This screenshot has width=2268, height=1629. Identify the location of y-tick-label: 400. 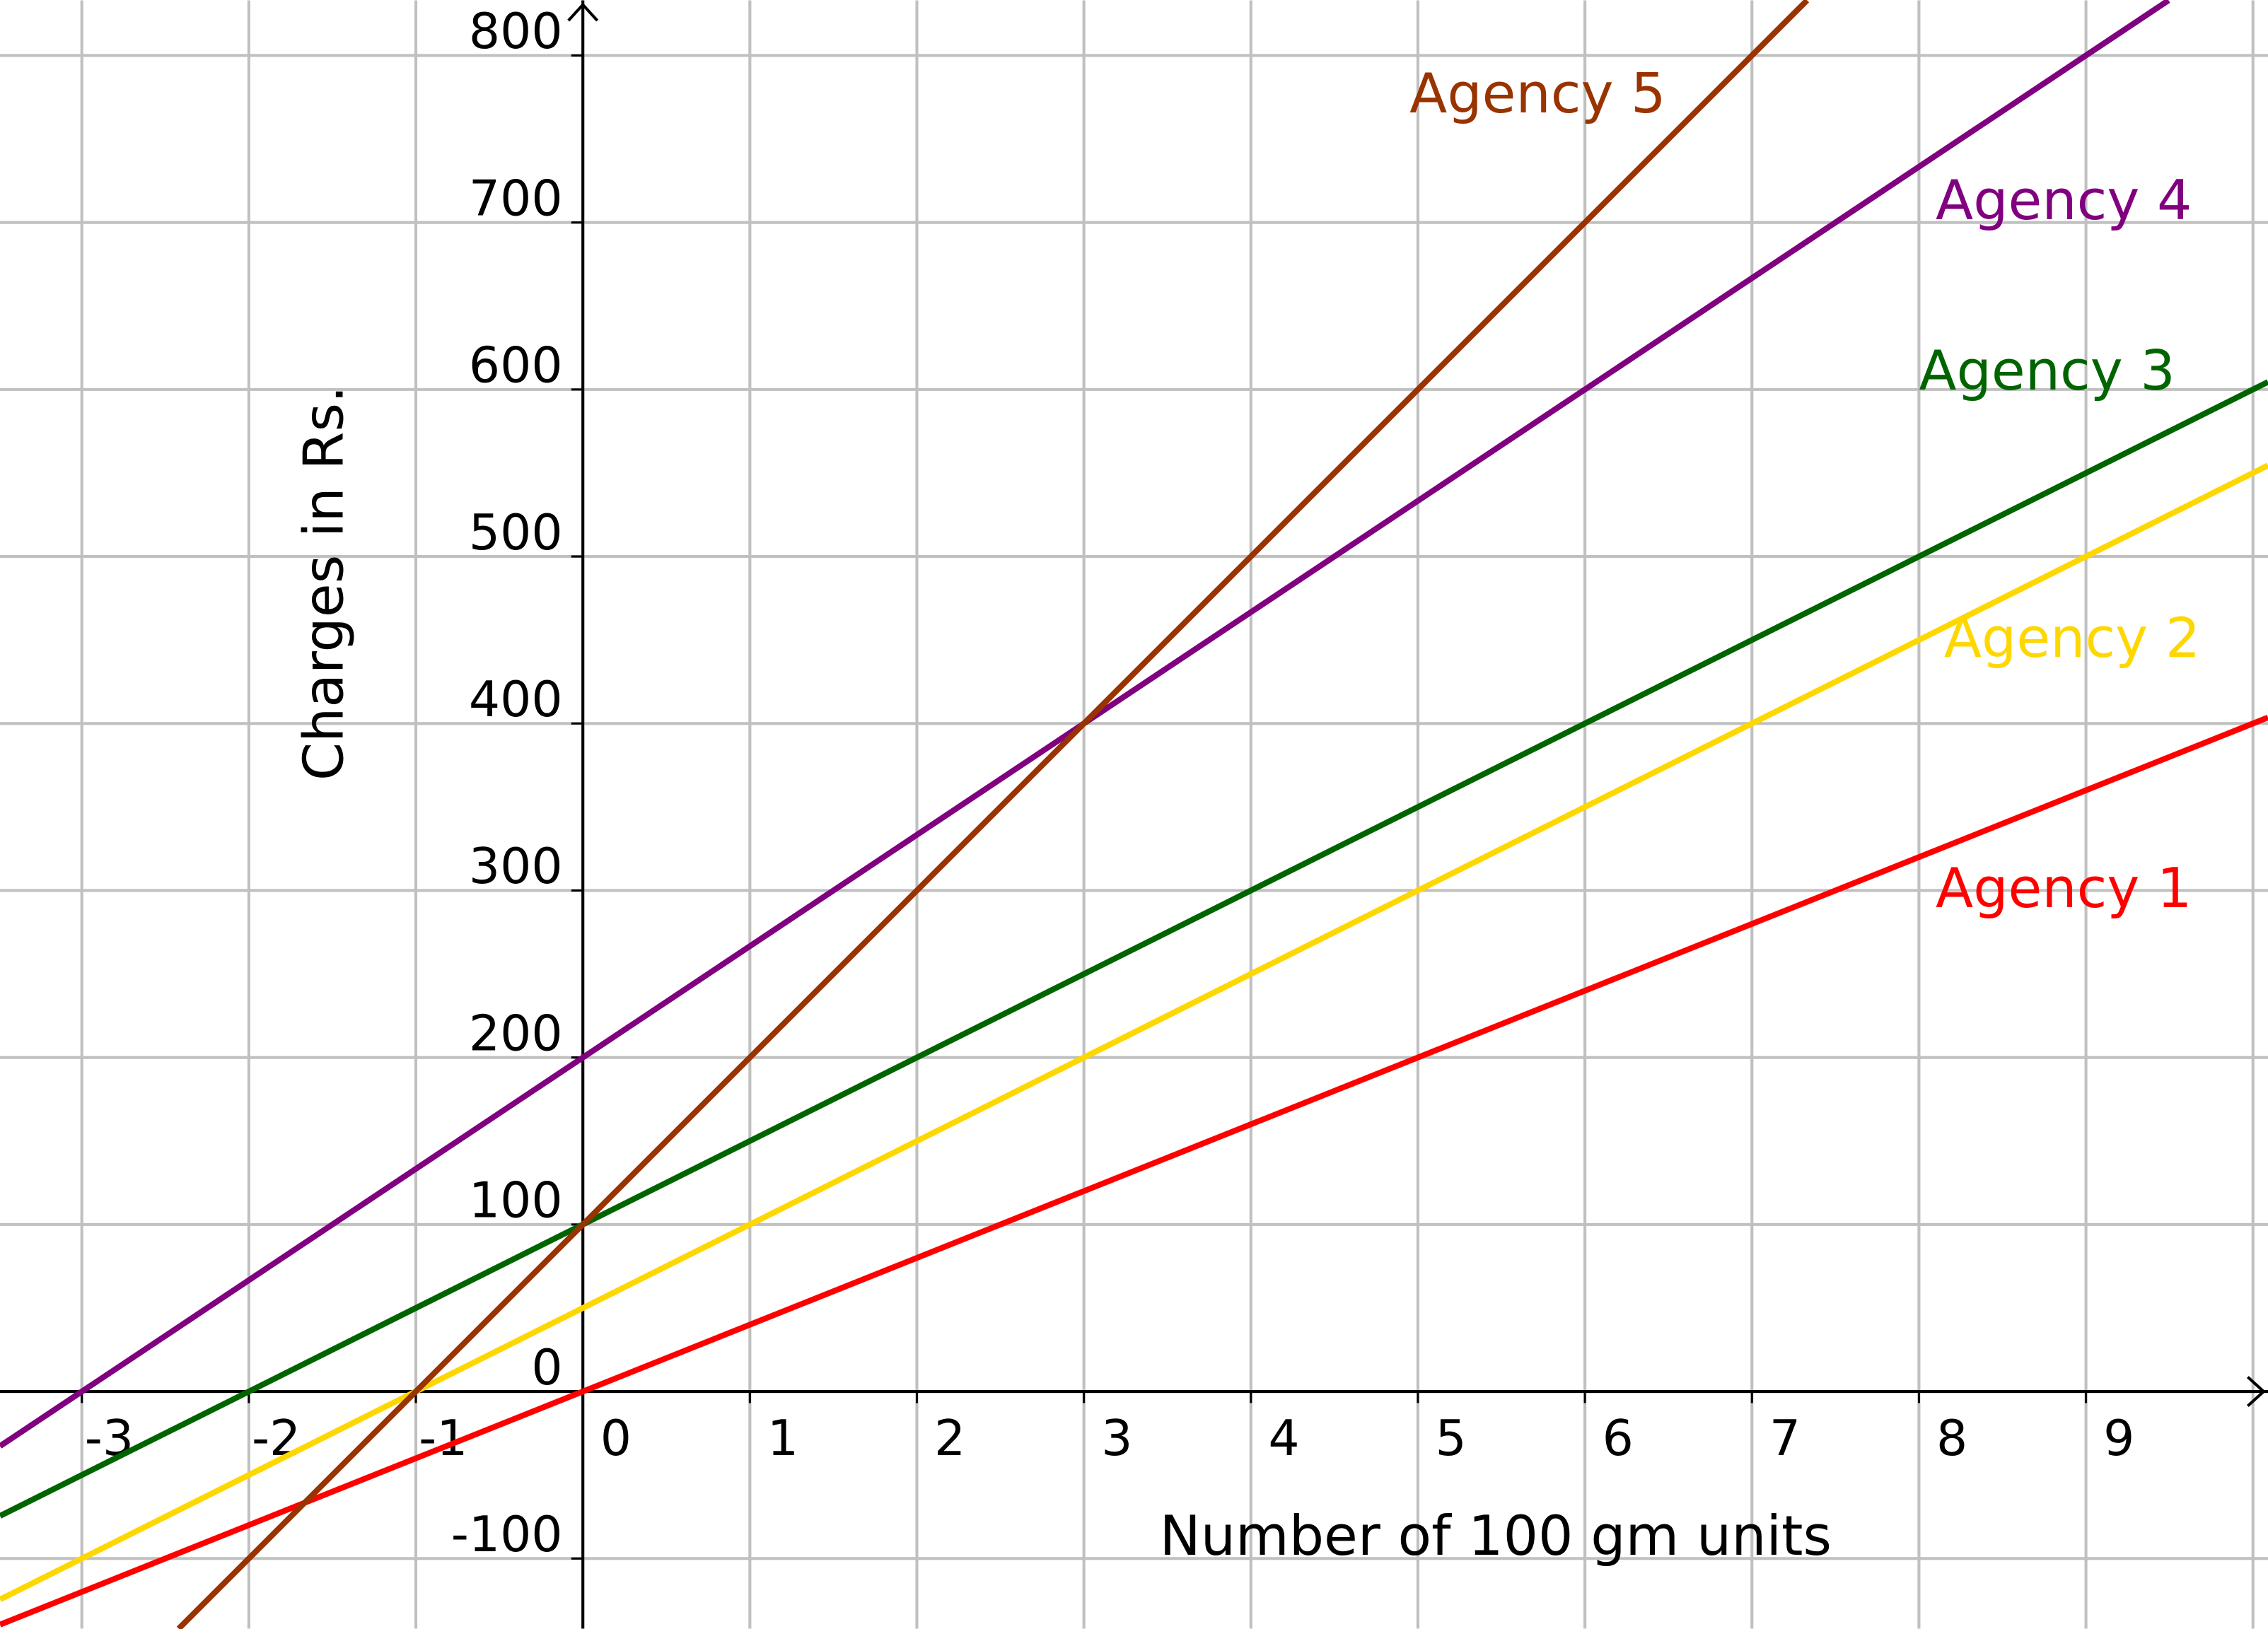
(516, 699).